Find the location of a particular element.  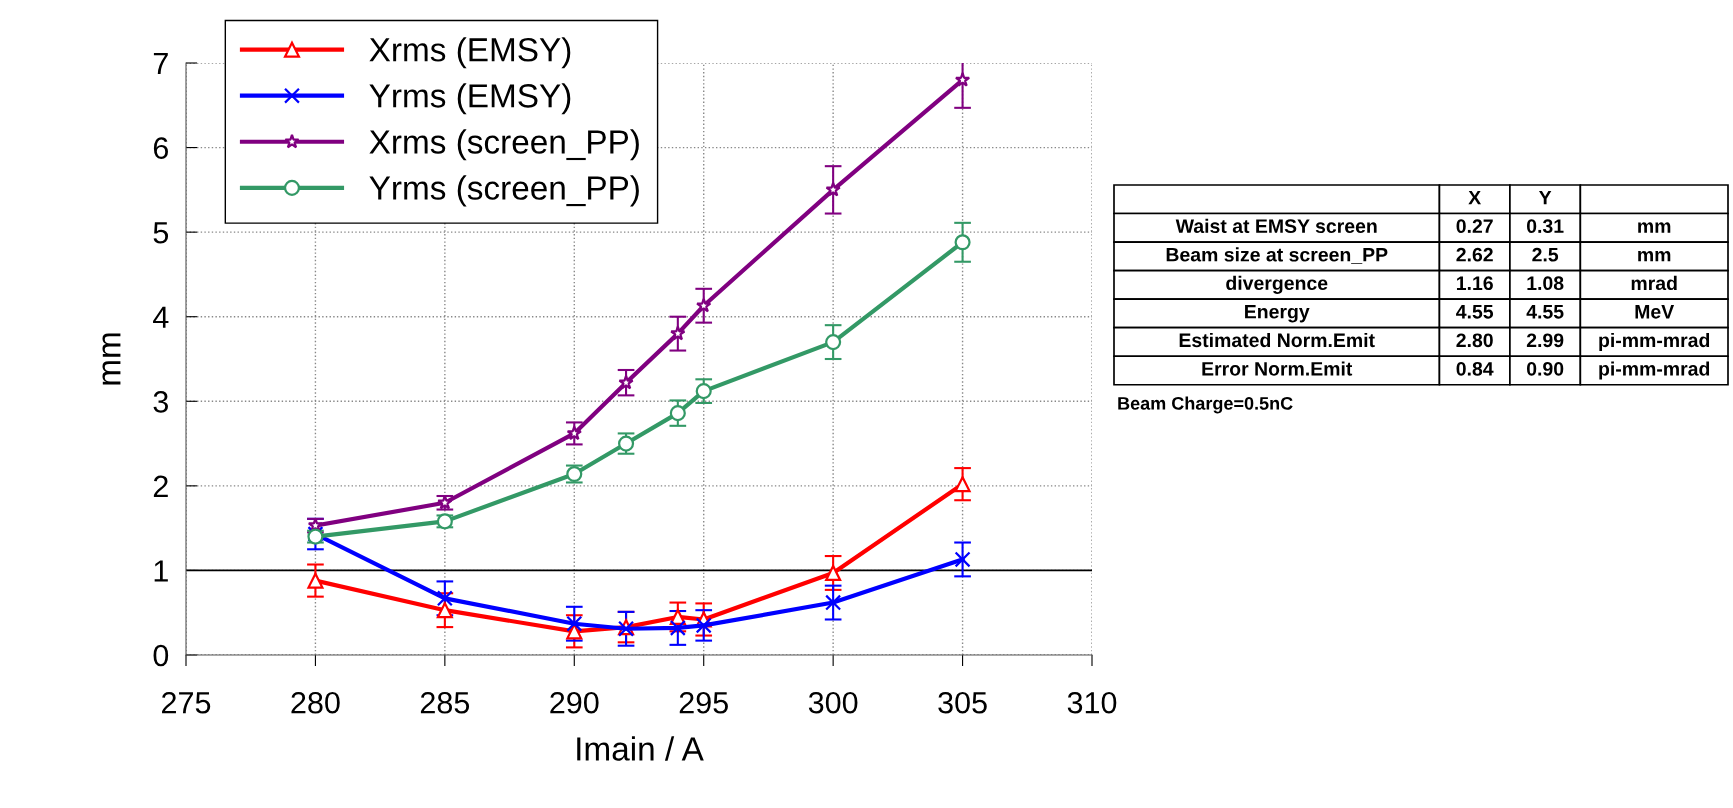

category-label: X is located at coordinates (1474, 197).